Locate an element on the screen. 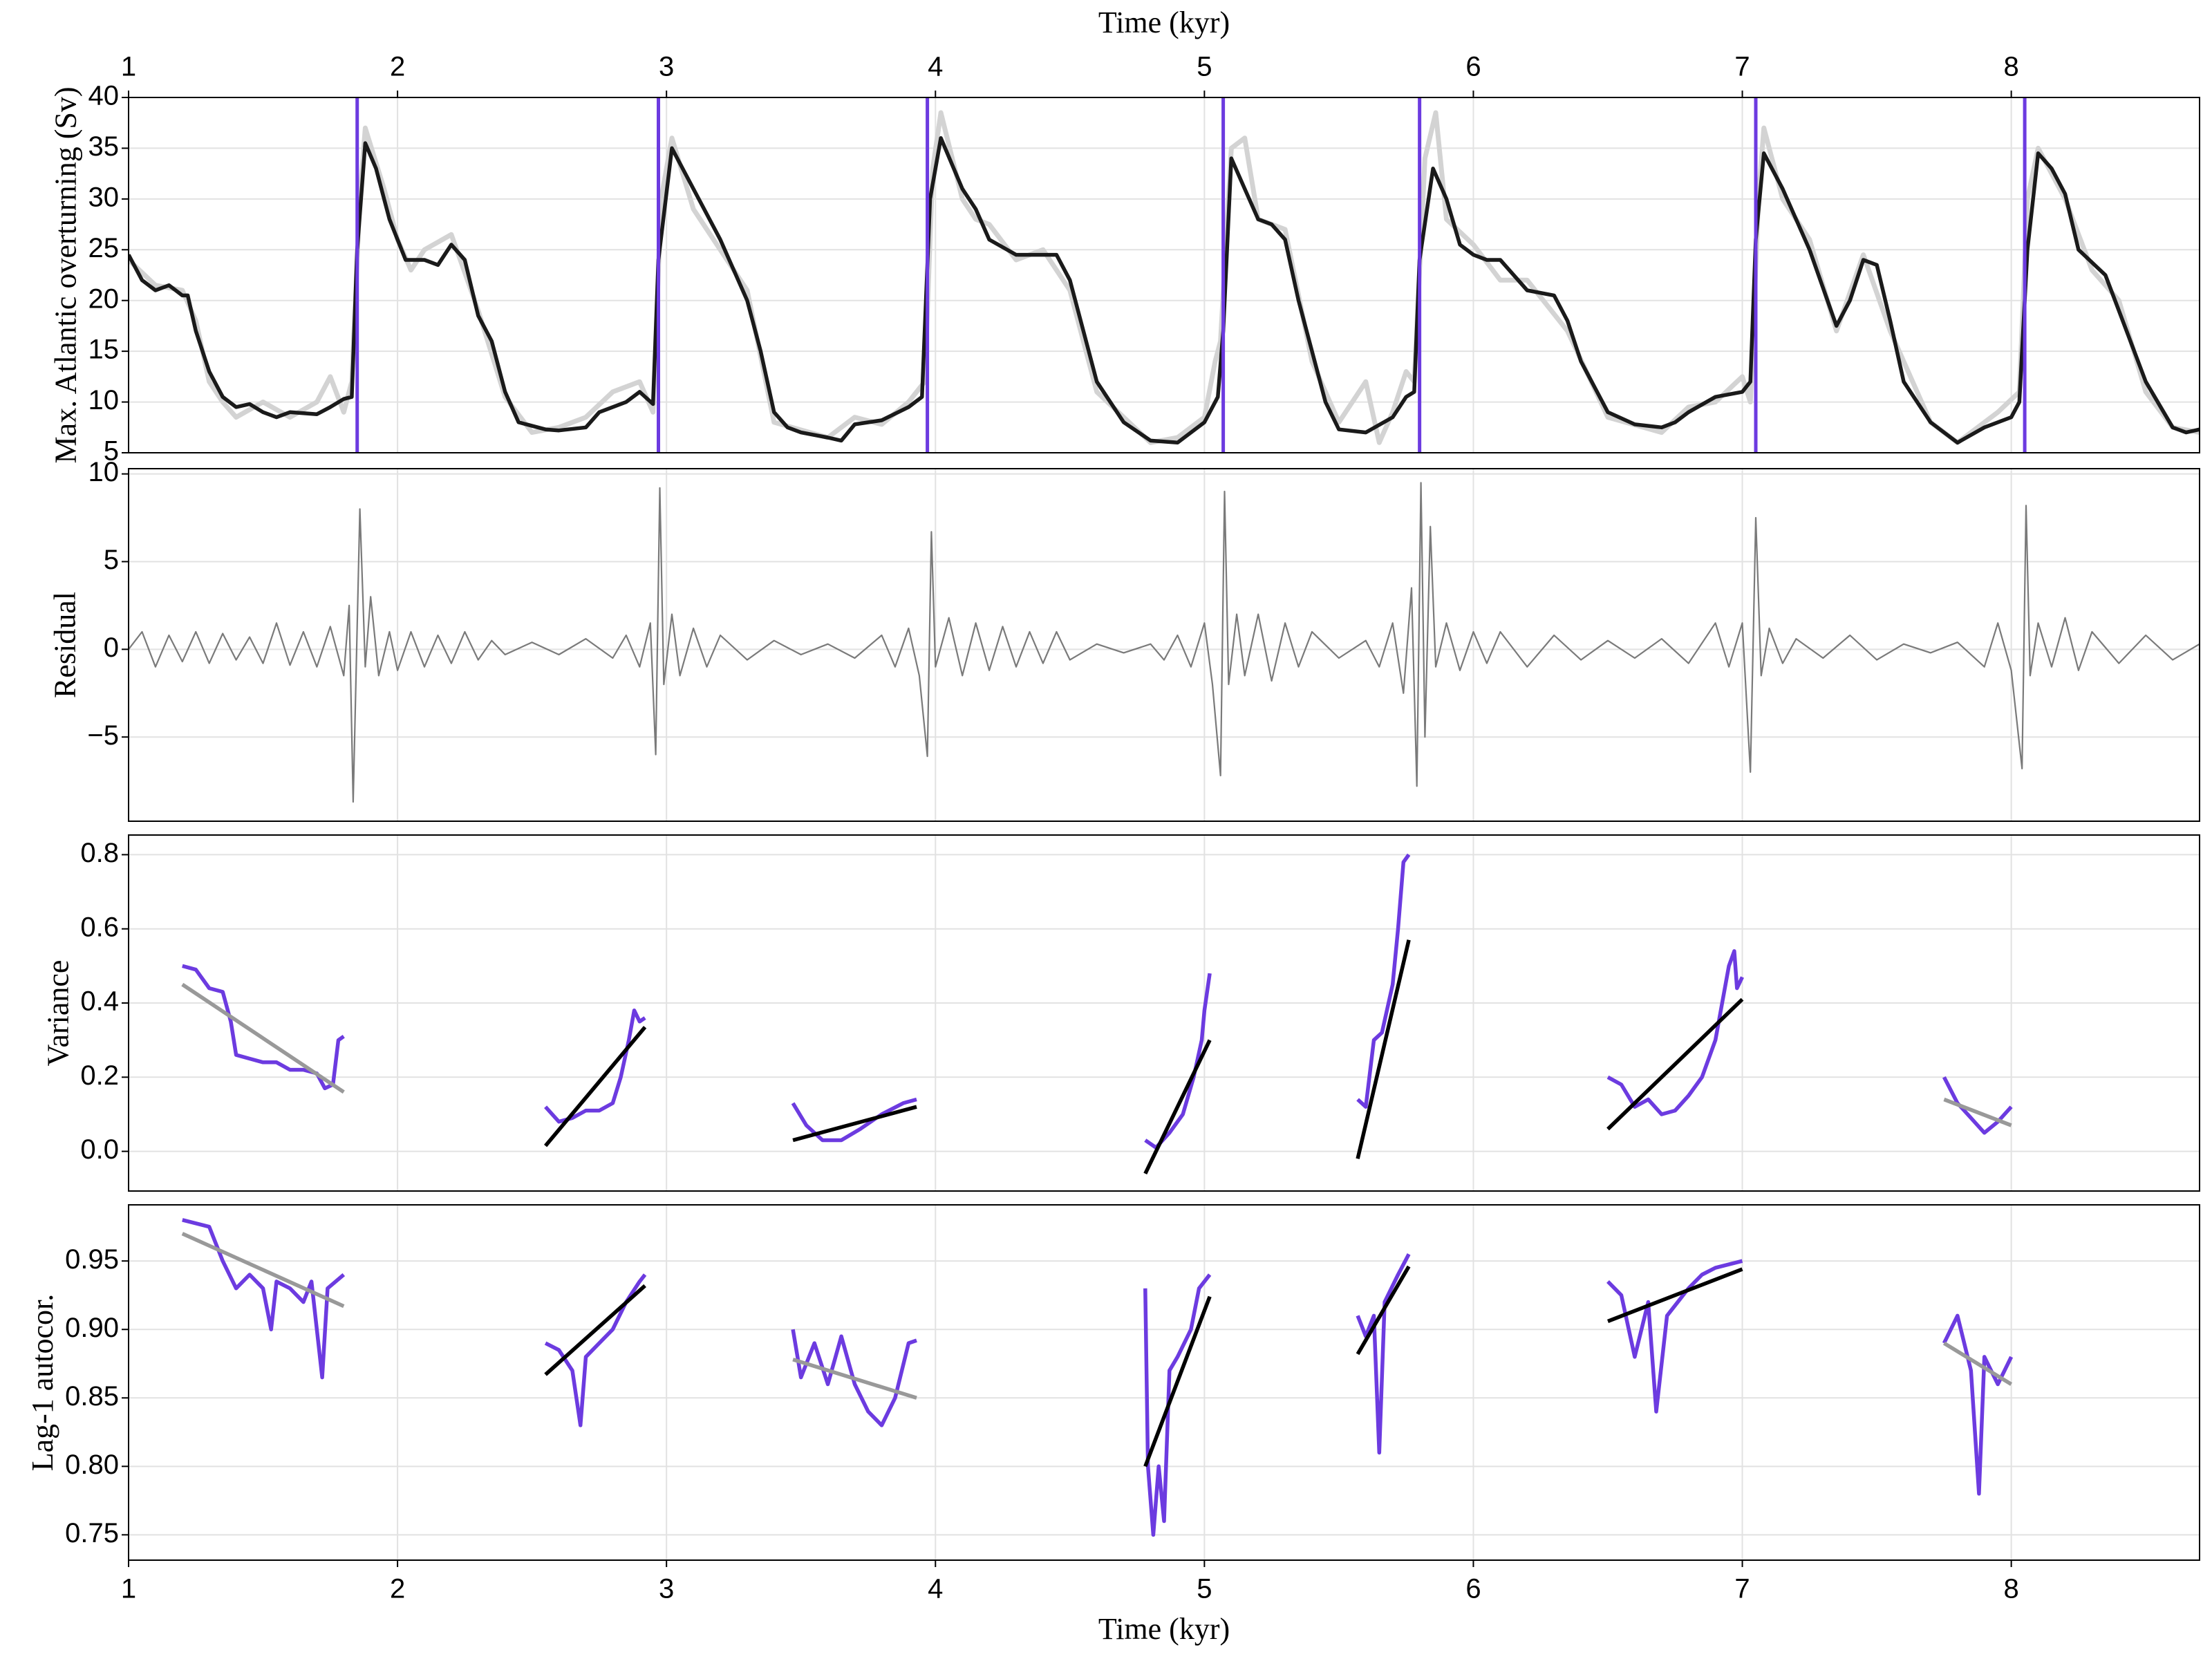 This screenshot has width=2212, height=1659. y-tick-label: 0.85 is located at coordinates (92, 1396).